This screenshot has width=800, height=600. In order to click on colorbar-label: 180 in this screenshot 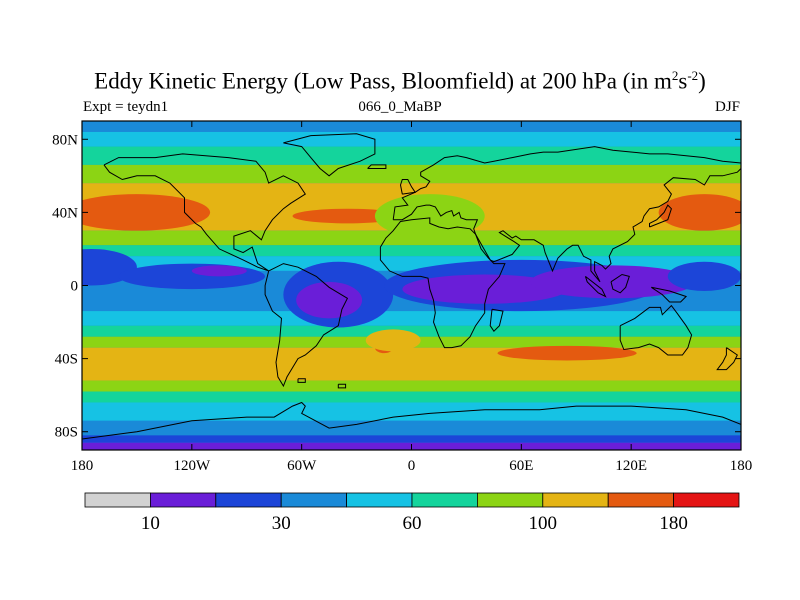, I will do `click(673, 523)`.